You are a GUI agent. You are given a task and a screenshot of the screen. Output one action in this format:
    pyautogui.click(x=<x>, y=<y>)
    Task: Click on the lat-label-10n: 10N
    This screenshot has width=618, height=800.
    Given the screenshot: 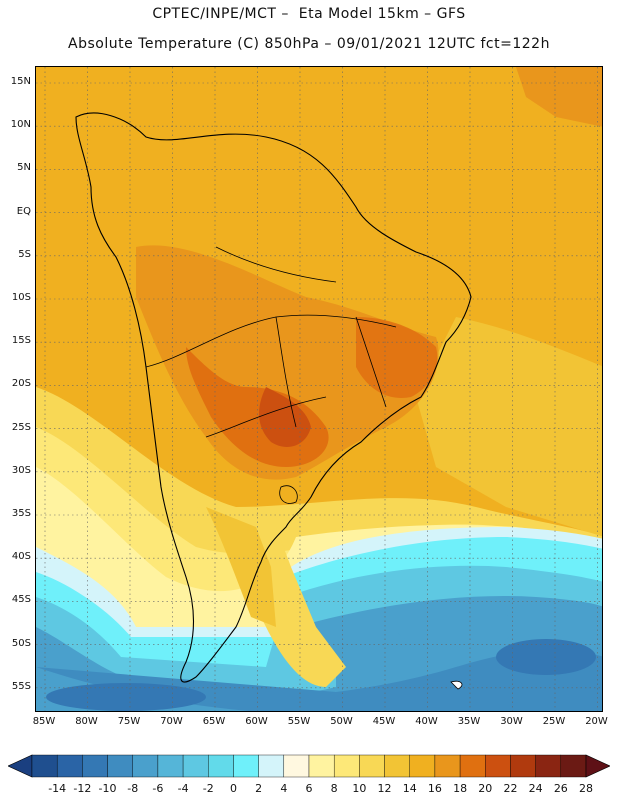 What is the action you would take?
    pyautogui.click(x=20, y=125)
    